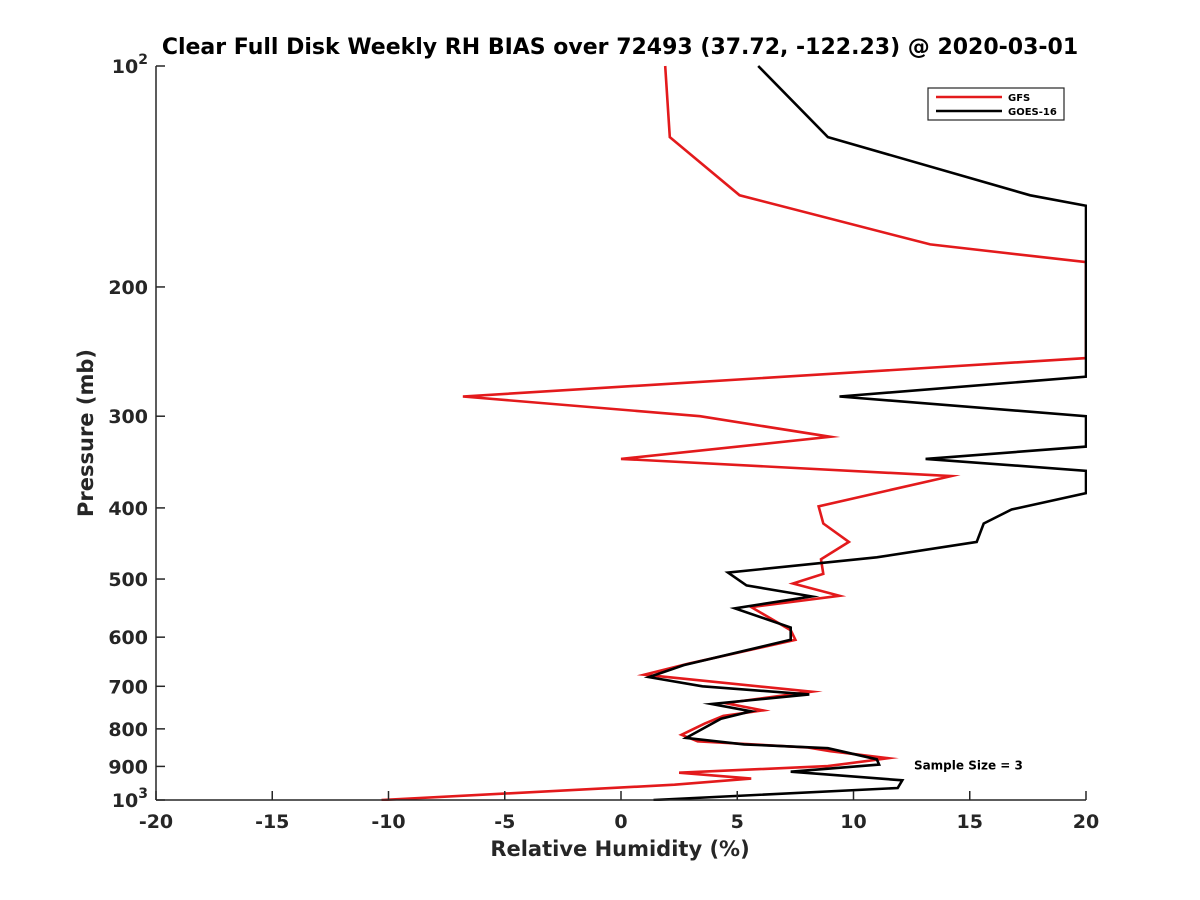  I want to click on legend-box, so click(996, 104).